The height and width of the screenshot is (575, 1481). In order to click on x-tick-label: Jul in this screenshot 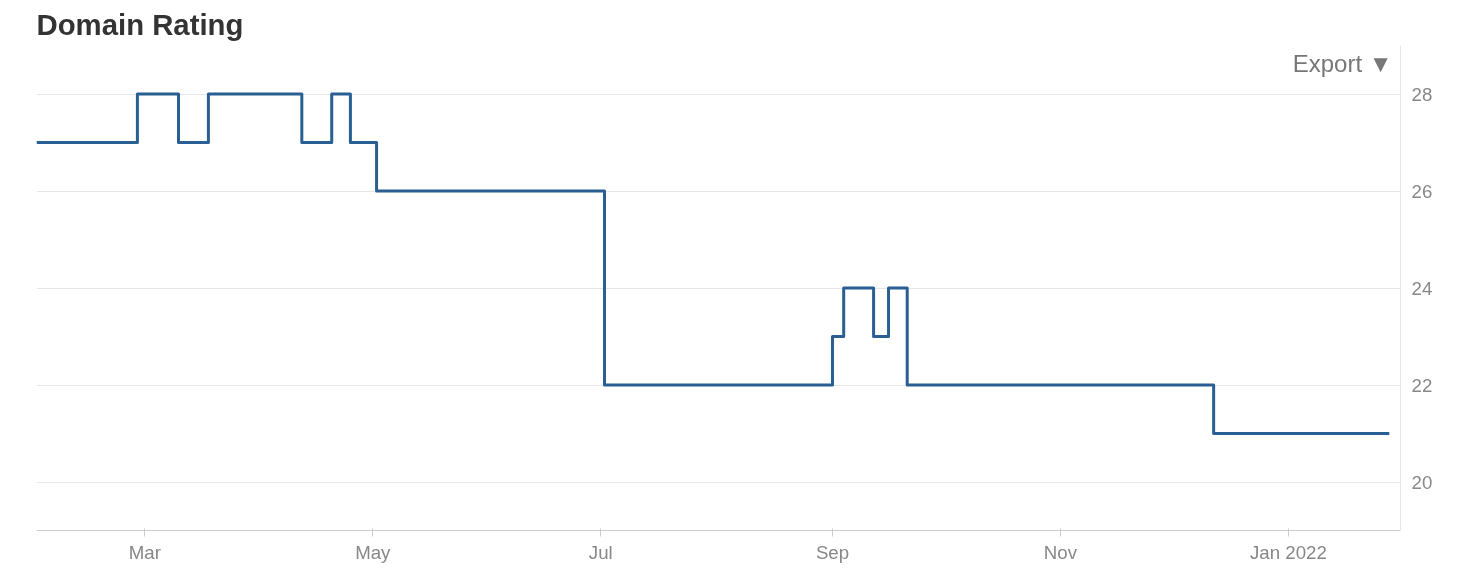, I will do `click(600, 552)`.